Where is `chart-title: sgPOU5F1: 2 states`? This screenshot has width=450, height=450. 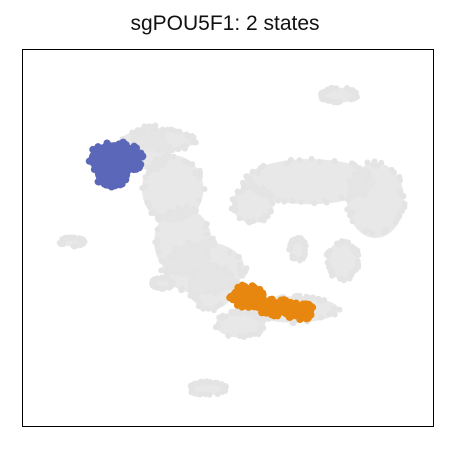
chart-title: sgPOU5F1: 2 states is located at coordinates (225, 23).